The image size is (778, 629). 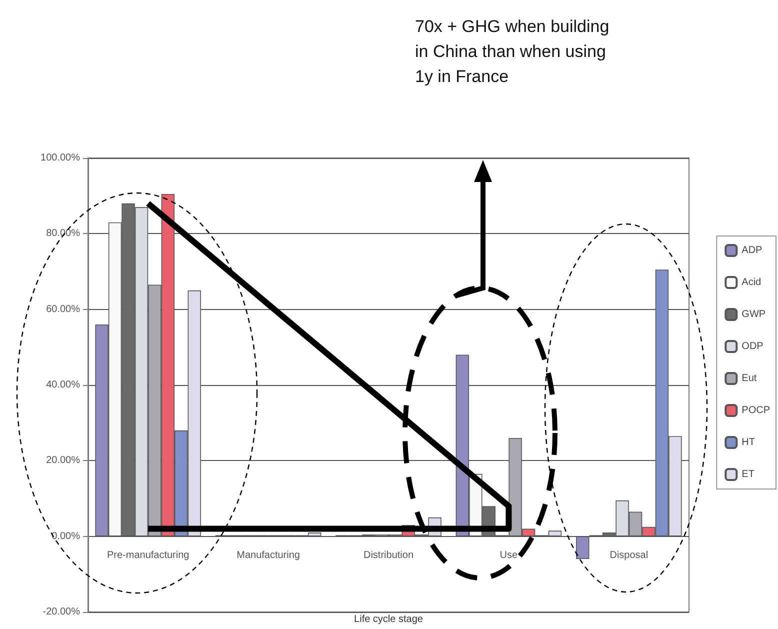 What do you see at coordinates (512, 52) in the screenshot?
I see `text: 70x + GHG when building in China than when using 1y in France` at bounding box center [512, 52].